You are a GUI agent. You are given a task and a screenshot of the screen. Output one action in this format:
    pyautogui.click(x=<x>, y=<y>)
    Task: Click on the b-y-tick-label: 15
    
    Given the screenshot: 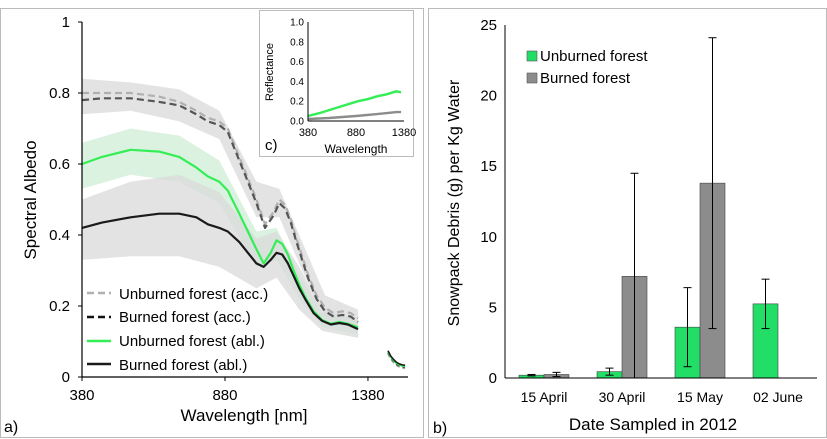 What is the action you would take?
    pyautogui.click(x=488, y=166)
    